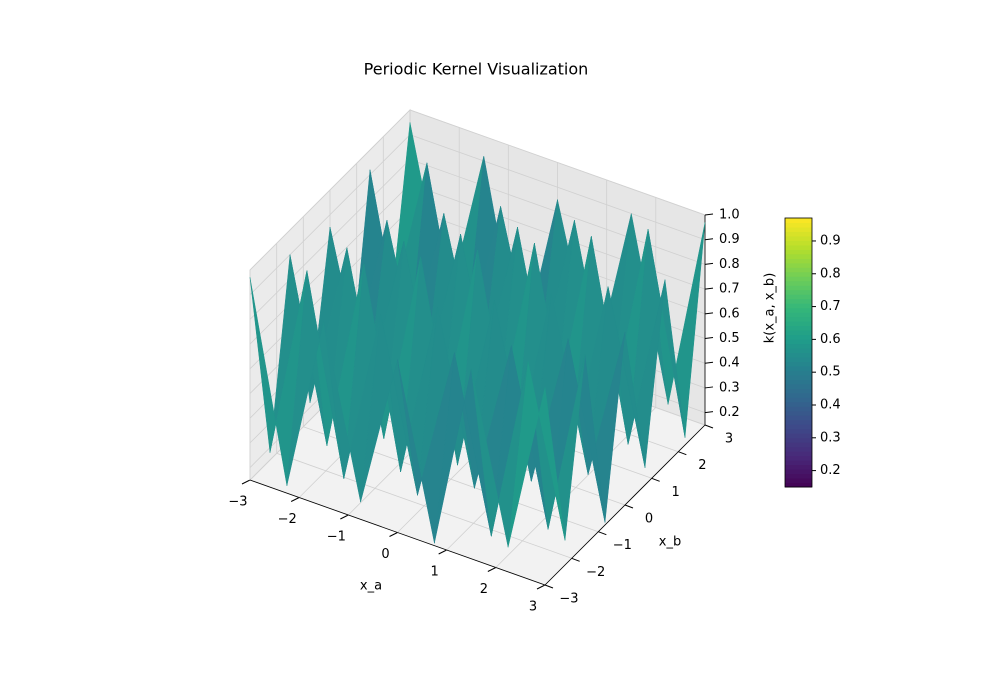 This screenshot has width=1000, height=700. What do you see at coordinates (830, 240) in the screenshot?
I see `colorbar-tick-label: 0.9` at bounding box center [830, 240].